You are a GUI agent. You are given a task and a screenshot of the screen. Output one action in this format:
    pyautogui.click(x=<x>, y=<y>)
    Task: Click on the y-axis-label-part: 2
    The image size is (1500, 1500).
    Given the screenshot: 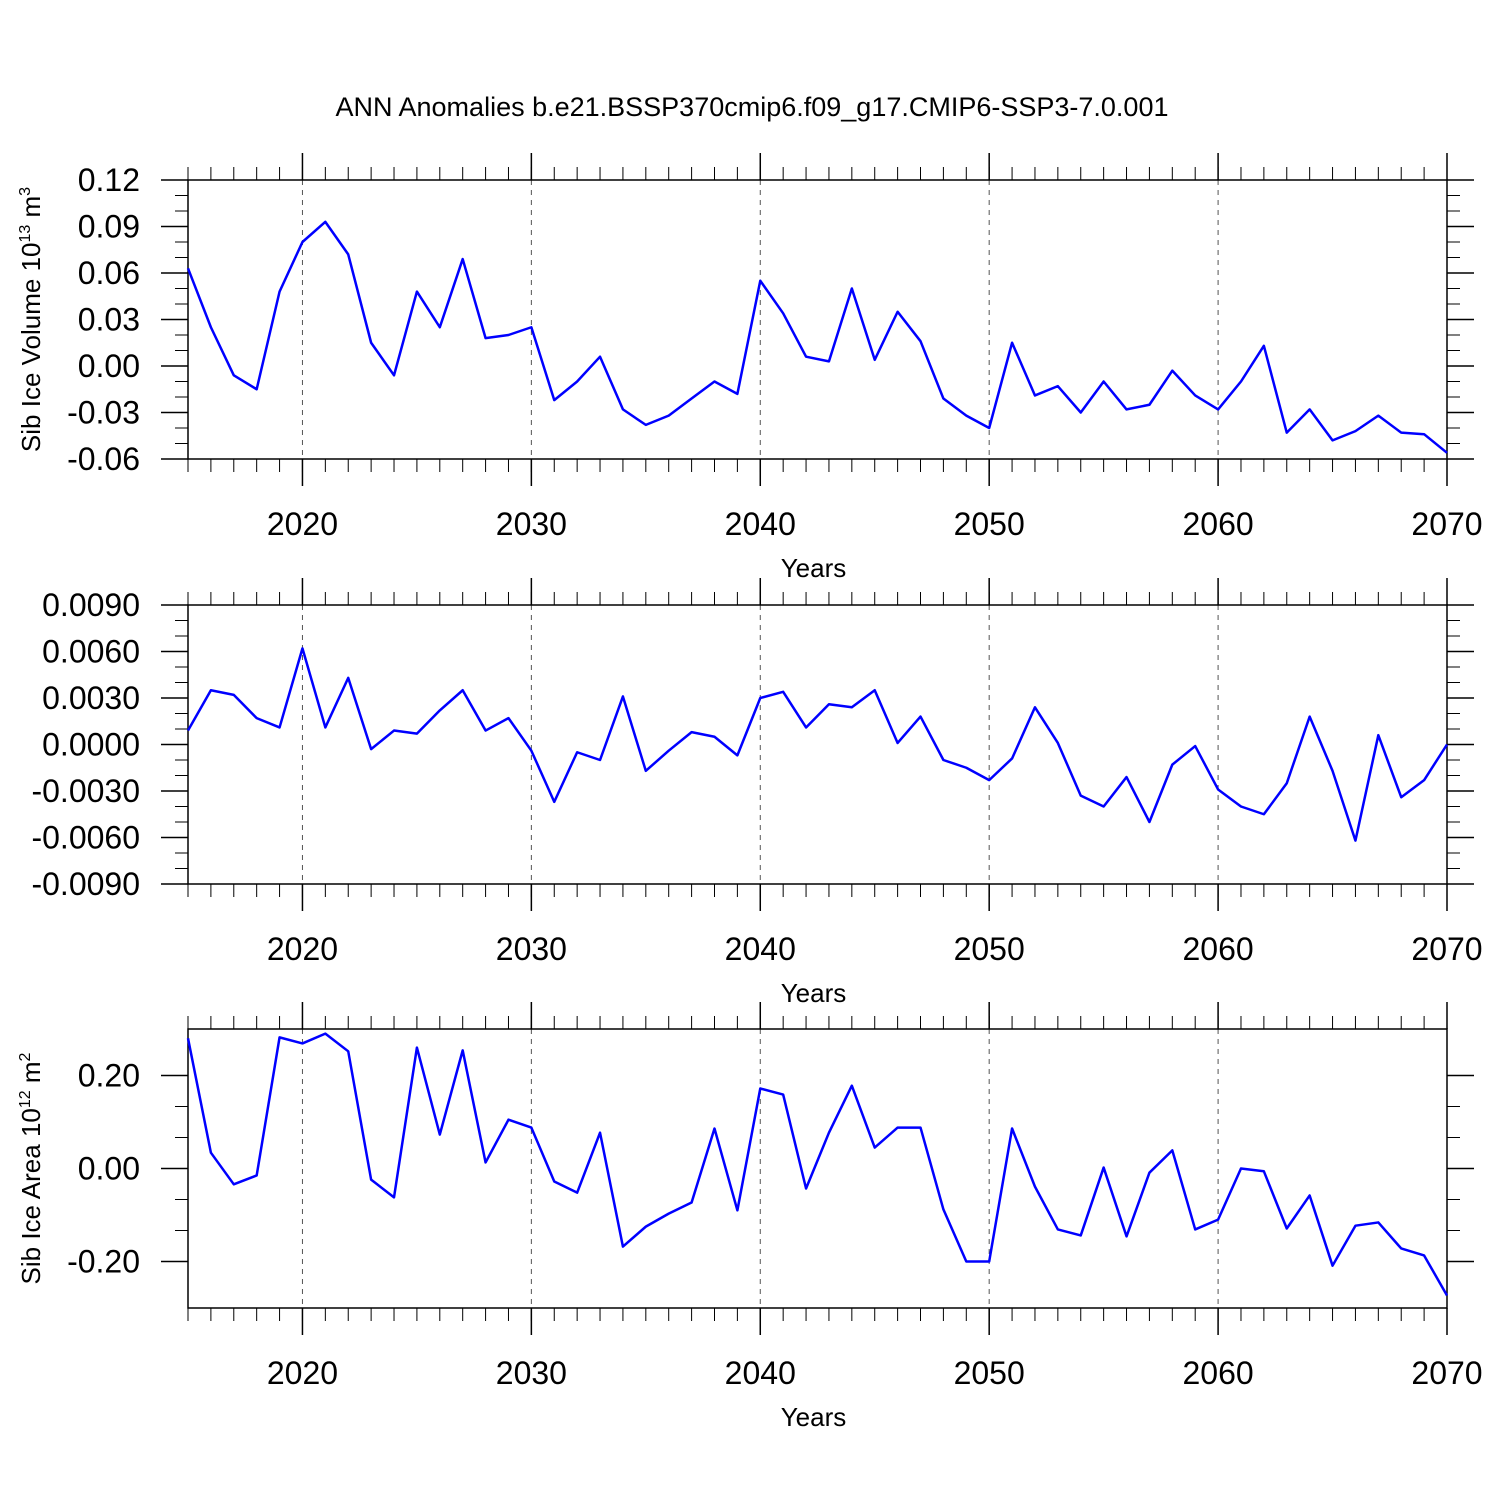 What is the action you would take?
    pyautogui.click(x=25, y=1056)
    